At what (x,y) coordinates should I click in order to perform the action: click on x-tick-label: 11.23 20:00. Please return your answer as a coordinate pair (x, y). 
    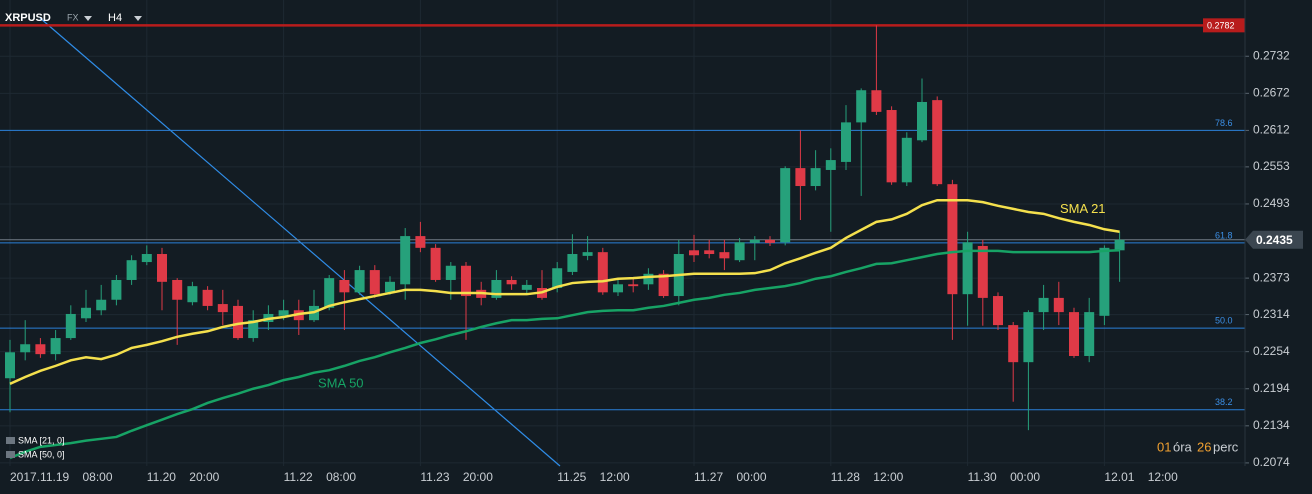
    Looking at the image, I should click on (456, 477).